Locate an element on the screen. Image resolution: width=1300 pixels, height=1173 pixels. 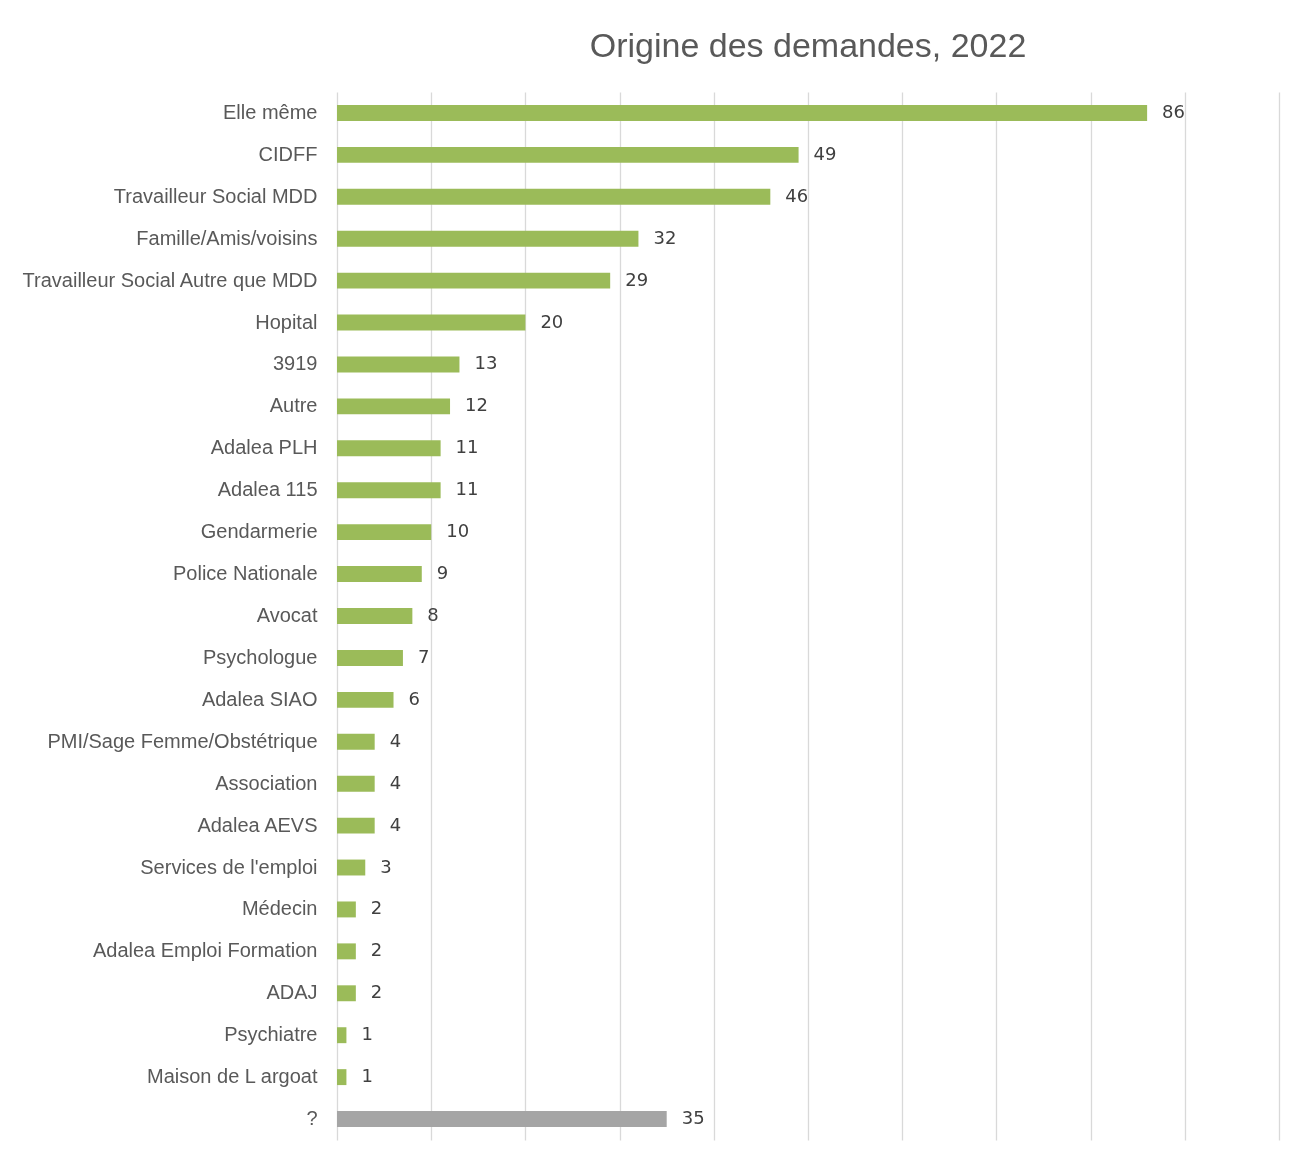
y-tick-label: Avocat is located at coordinates (287, 615).